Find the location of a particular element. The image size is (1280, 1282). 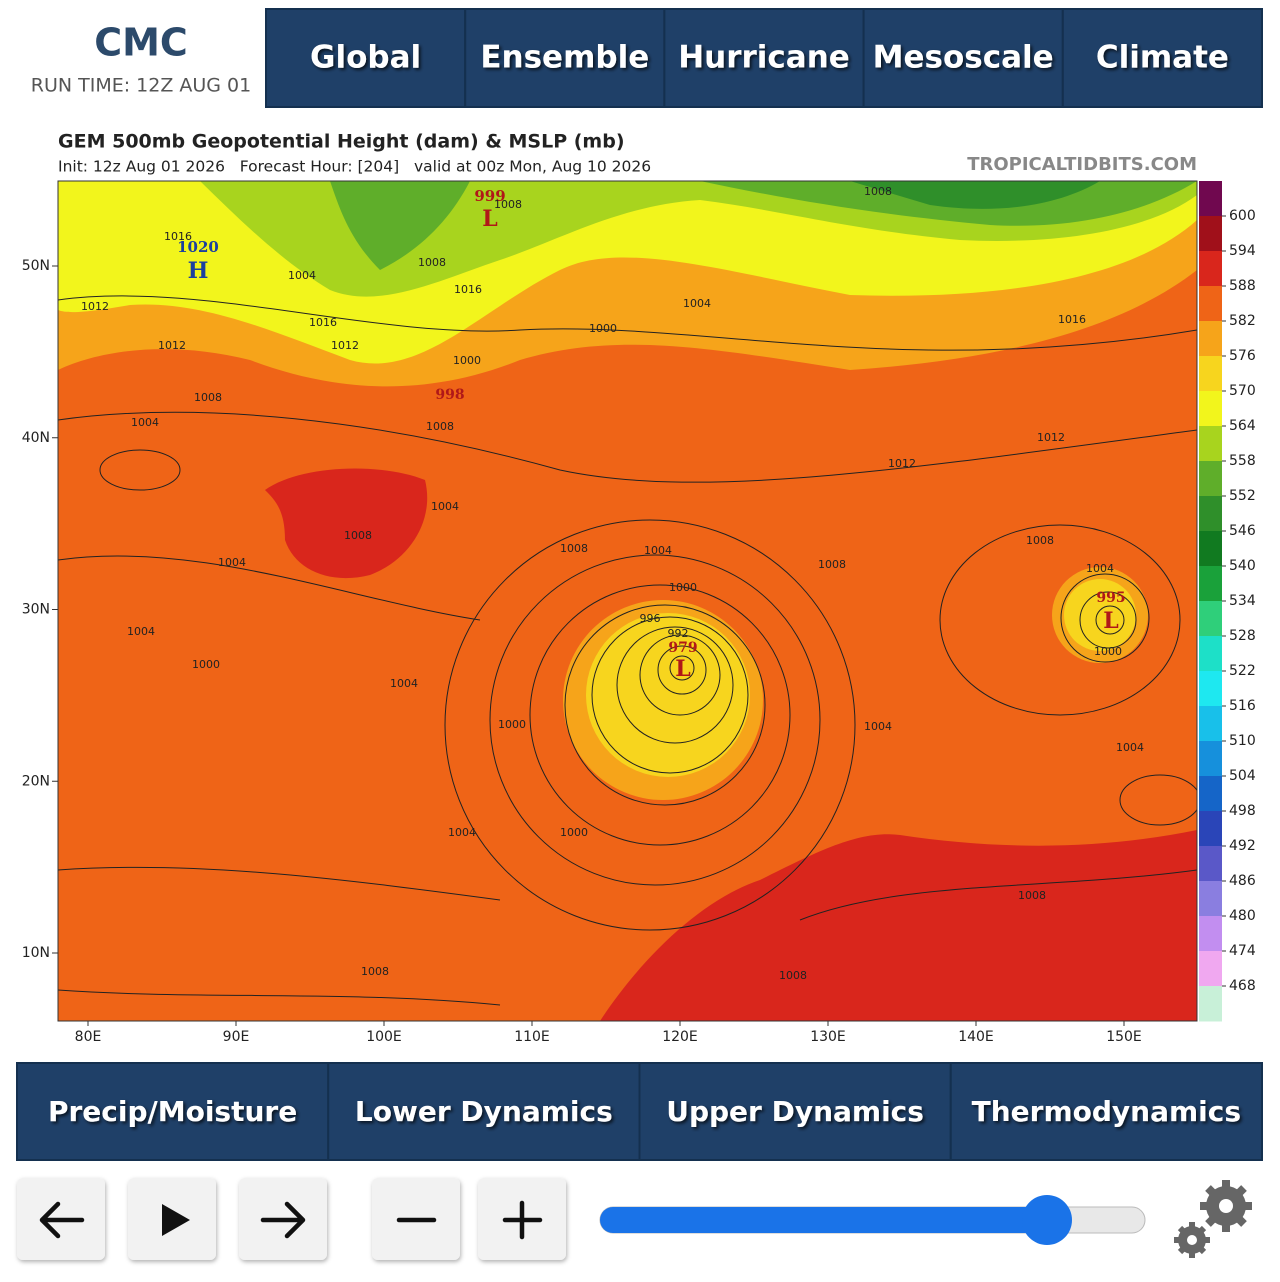

pressure-system-label: 998 is located at coordinates (449, 395).